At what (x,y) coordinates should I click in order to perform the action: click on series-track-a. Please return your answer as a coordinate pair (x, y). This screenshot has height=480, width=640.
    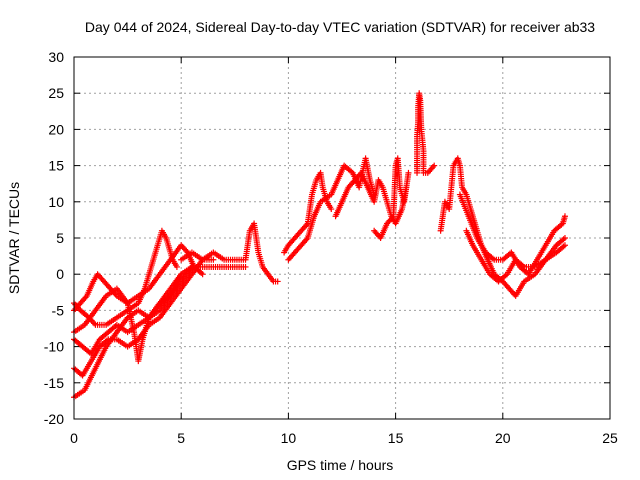
    Looking at the image, I should click on (160, 332).